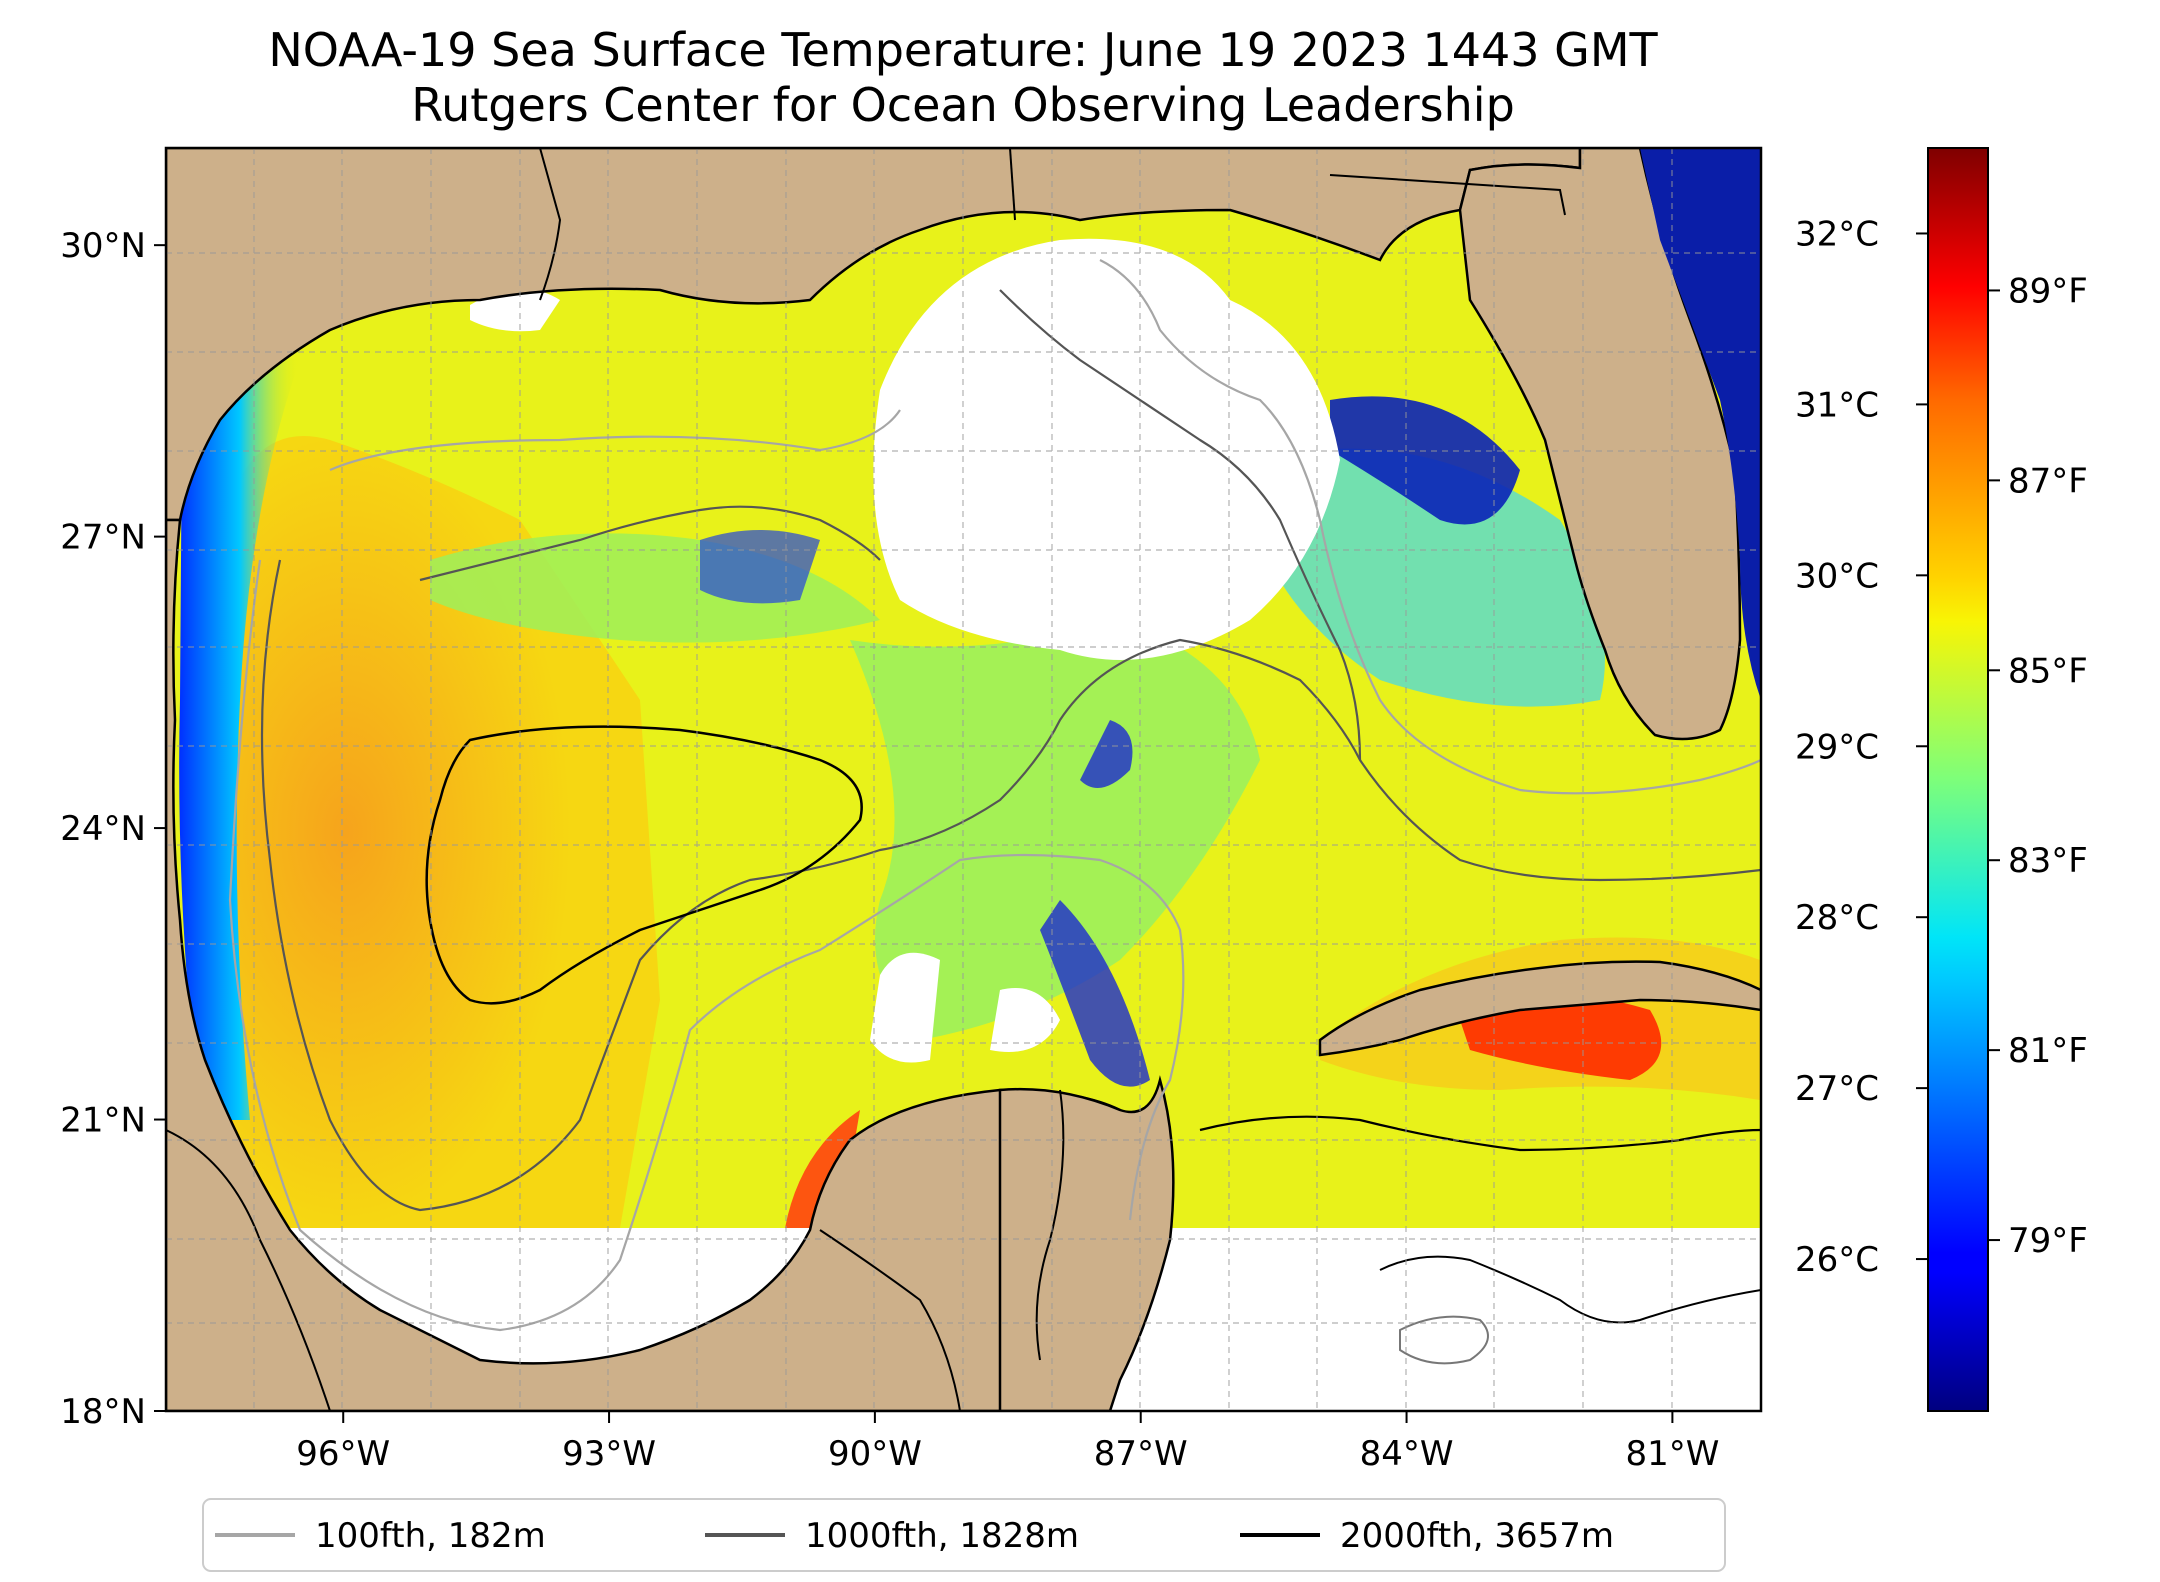 Image resolution: width=2160 pixels, height=1582 pixels. What do you see at coordinates (1837, 234) in the screenshot?
I see `colorbar-c-tick-label: 32°C` at bounding box center [1837, 234].